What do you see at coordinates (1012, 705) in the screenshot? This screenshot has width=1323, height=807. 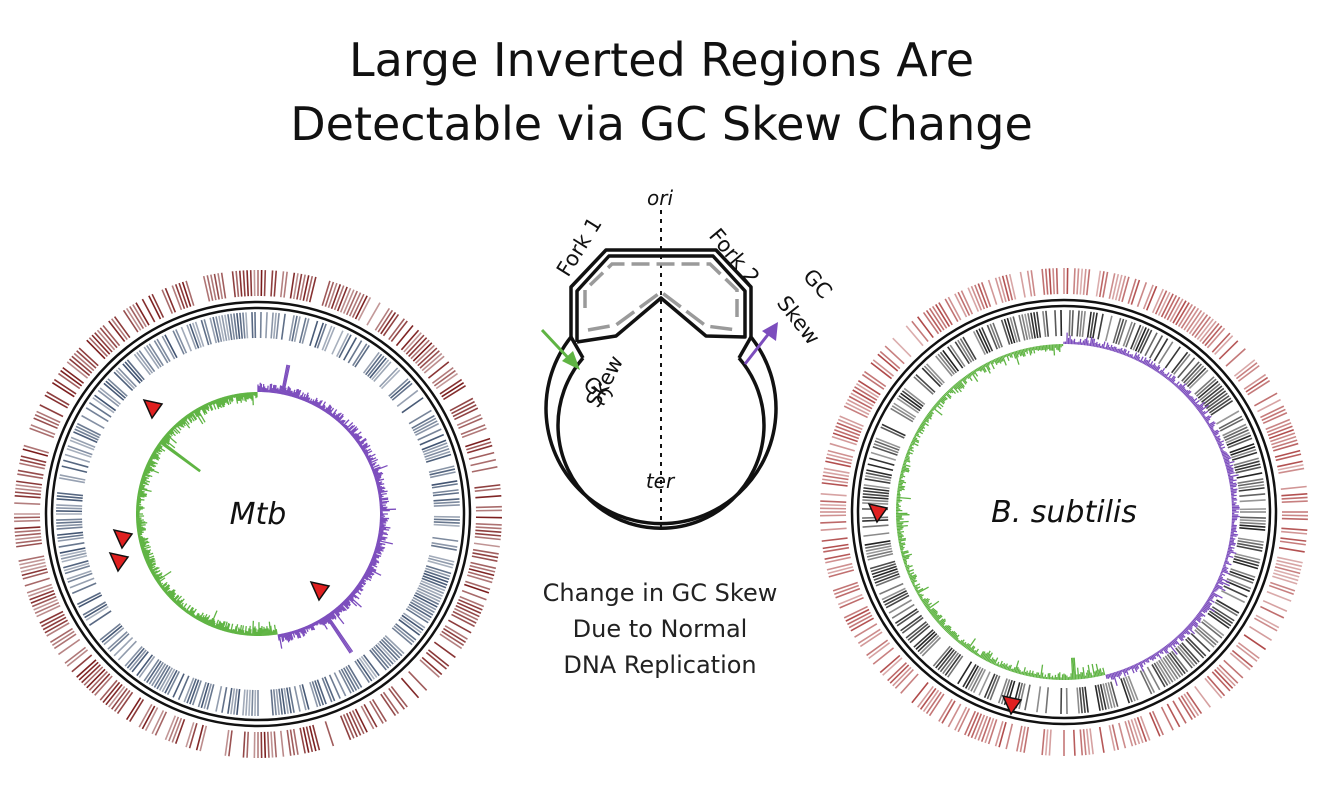 I see `inversion-marker-icon` at bounding box center [1012, 705].